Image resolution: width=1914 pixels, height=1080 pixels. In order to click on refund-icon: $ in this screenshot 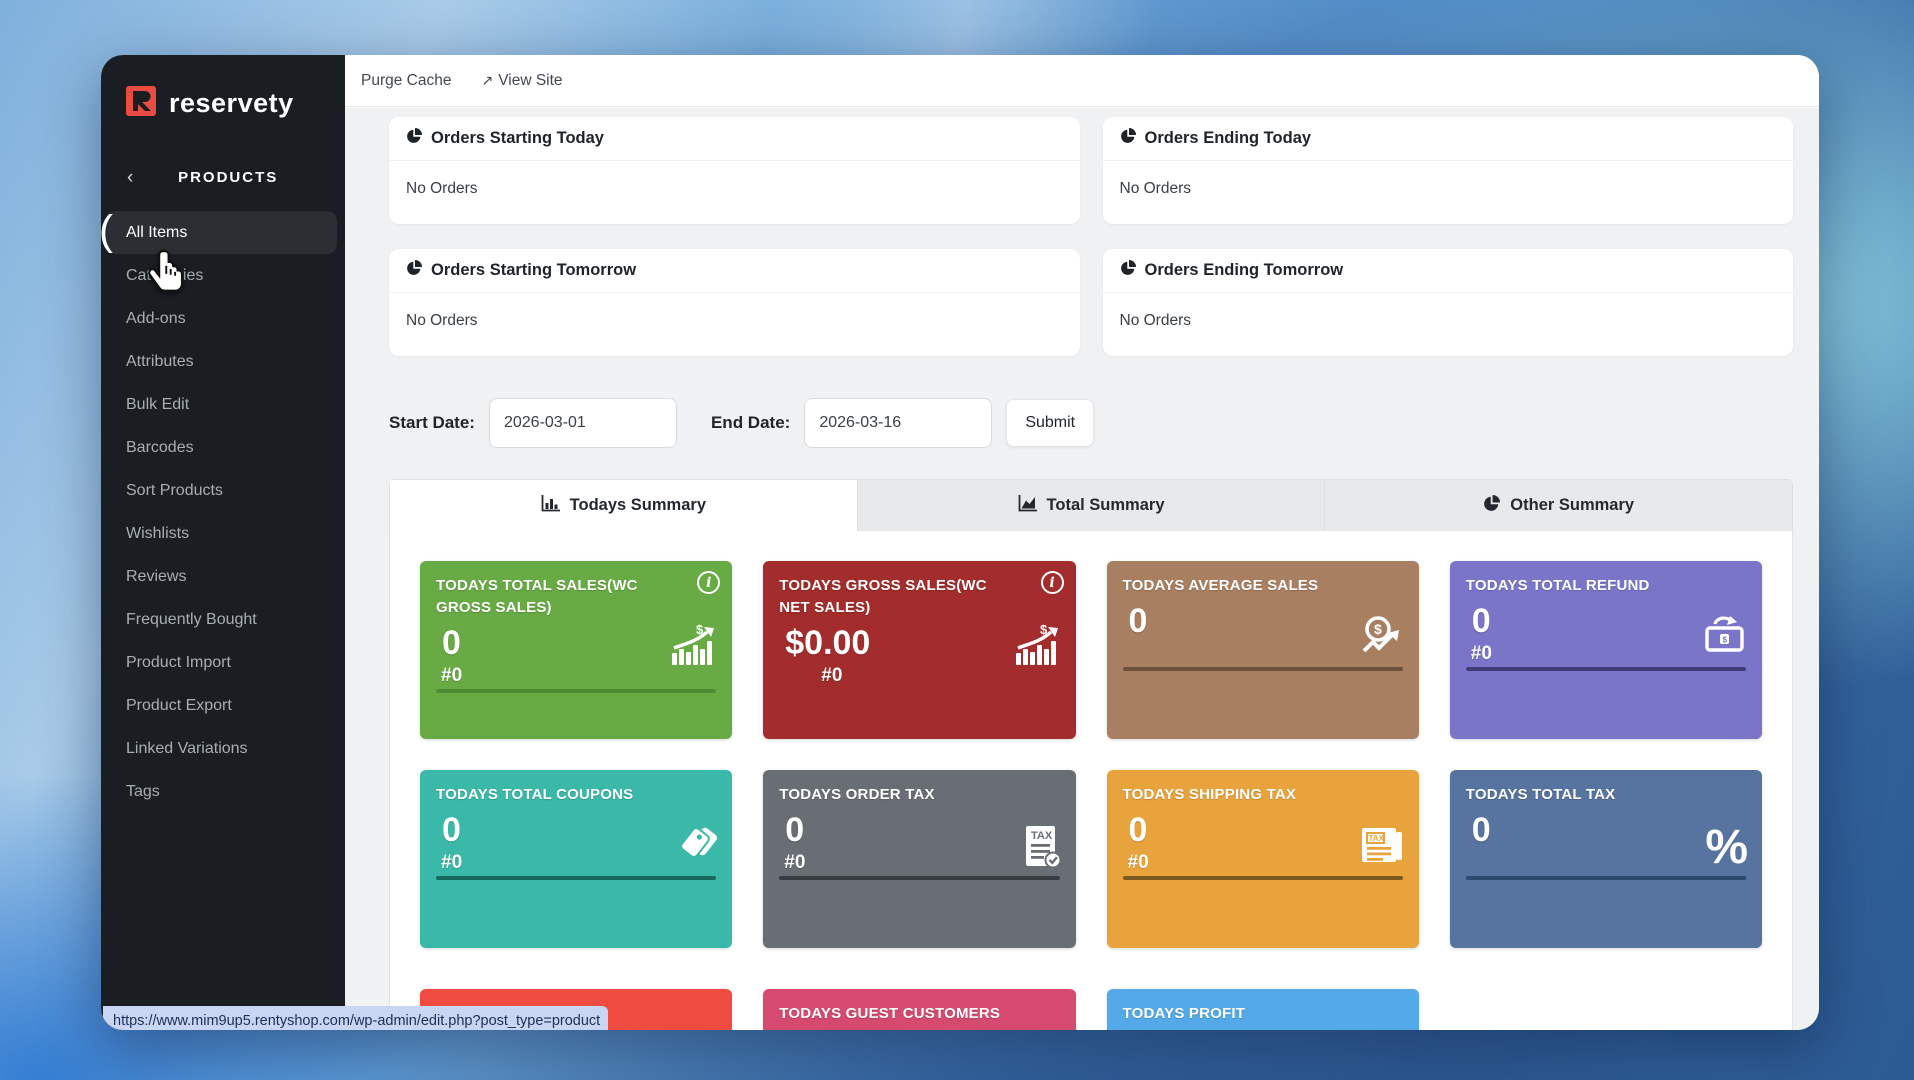, I will do `click(1725, 636)`.